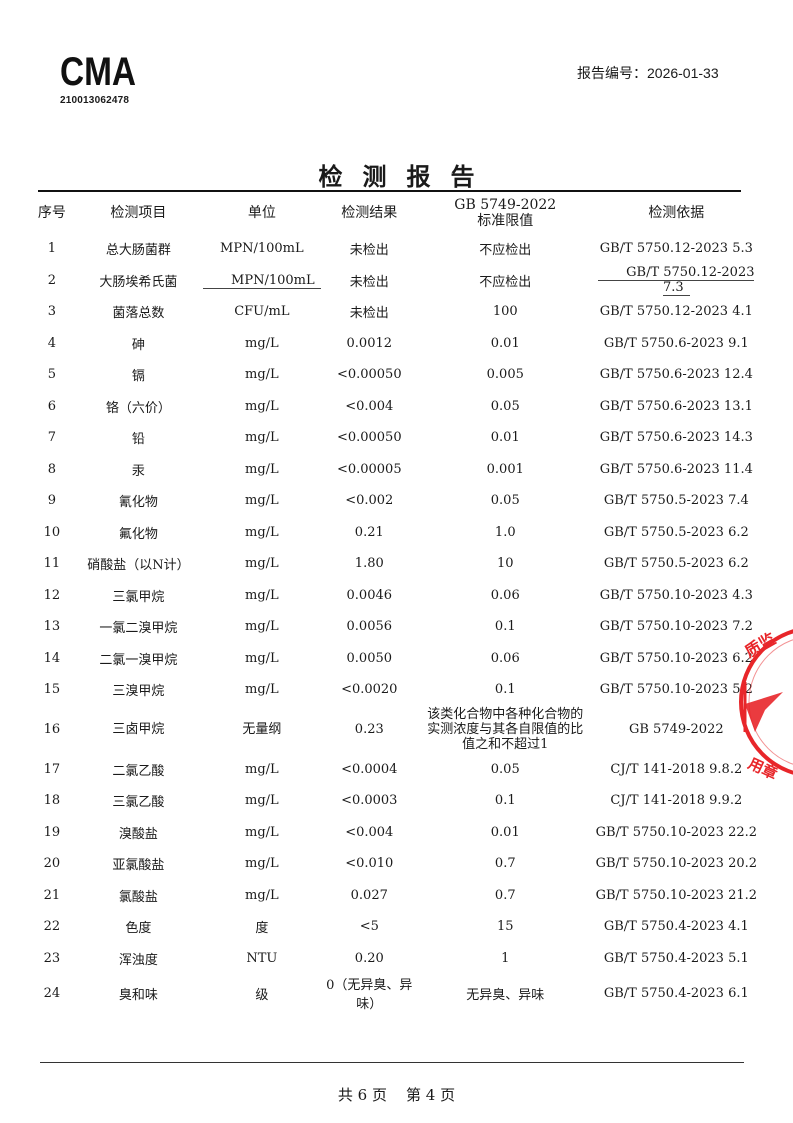  What do you see at coordinates (52, 564) in the screenshot?
I see `cell-no-text: 11` at bounding box center [52, 564].